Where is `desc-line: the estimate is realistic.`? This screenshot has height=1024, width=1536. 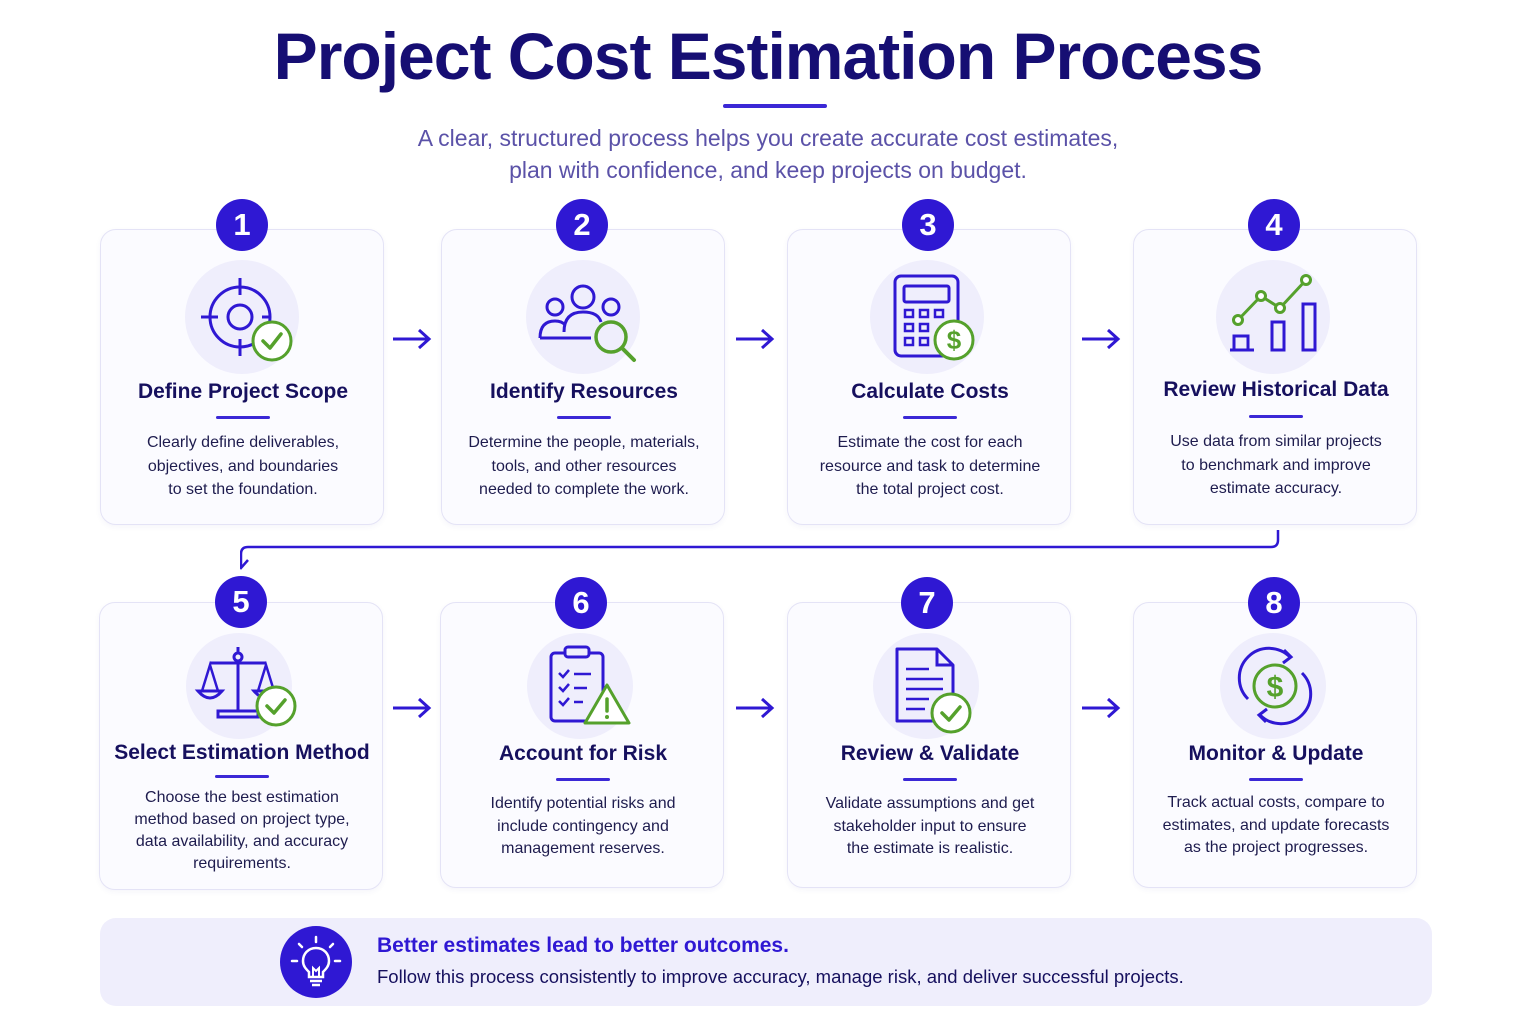 desc-line: the estimate is realistic. is located at coordinates (930, 848).